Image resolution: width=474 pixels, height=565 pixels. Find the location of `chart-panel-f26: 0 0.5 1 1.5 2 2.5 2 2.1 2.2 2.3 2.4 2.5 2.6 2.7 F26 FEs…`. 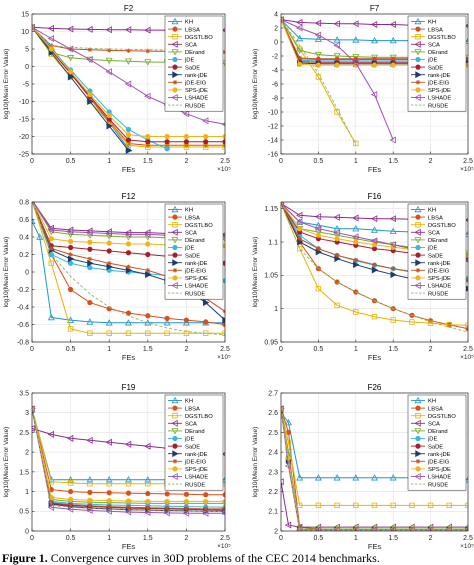

chart-panel-f26: 0 0.5 1 1.5 2 2.5 2 2.1 2.2 2.3 2.4 2.5 2.6 2.7 F26 FEs… is located at coordinates (363, 467).